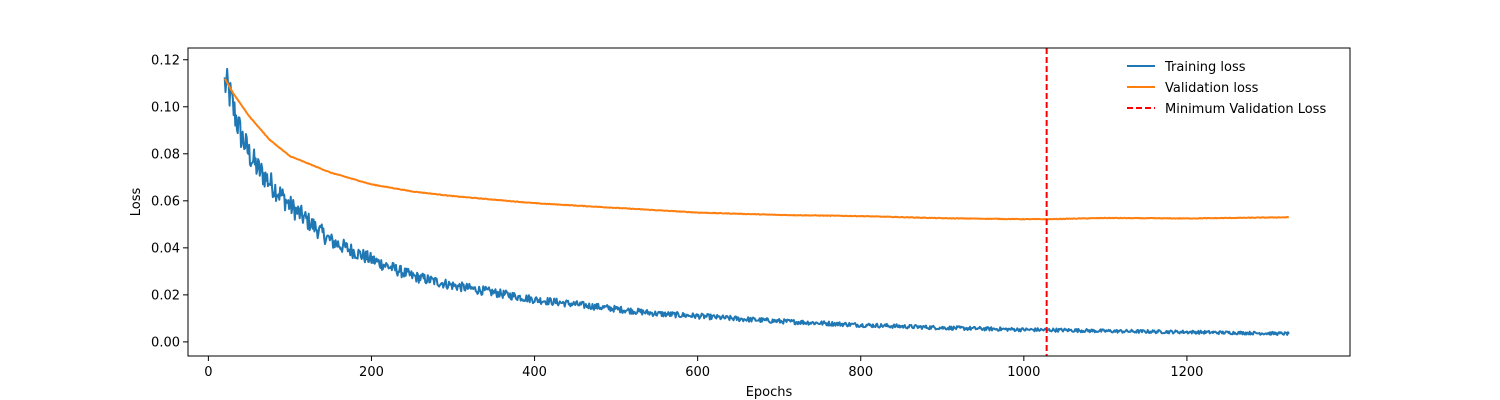  What do you see at coordinates (165, 342) in the screenshot?
I see `y-tick-label: 0.00` at bounding box center [165, 342].